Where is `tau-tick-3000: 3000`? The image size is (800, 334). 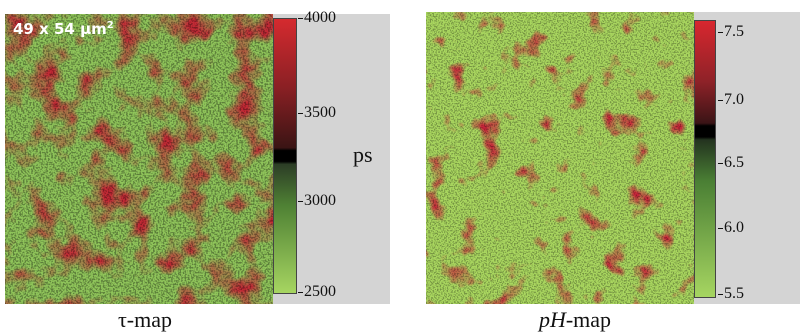
tau-tick-3000: 3000 is located at coordinates (317, 200).